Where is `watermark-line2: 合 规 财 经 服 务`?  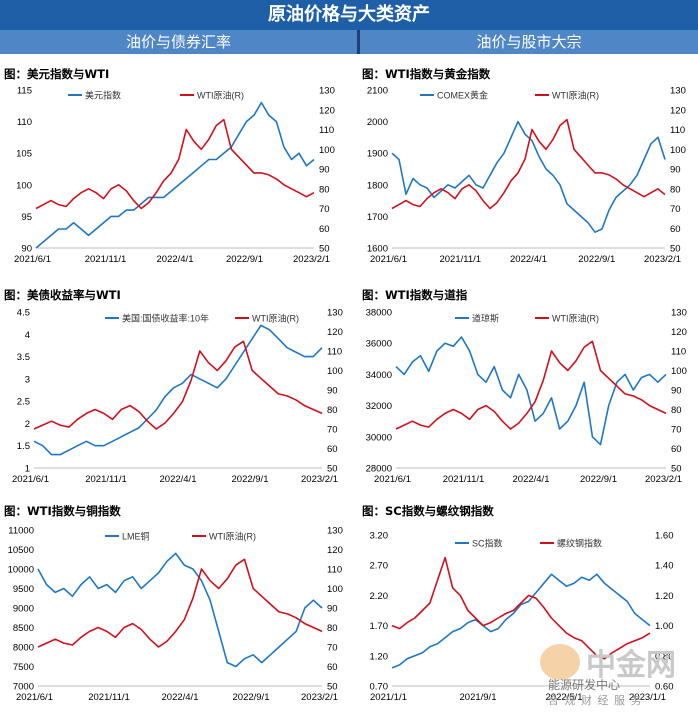 watermark-line2: 合 规 财 经 服 务 is located at coordinates (595, 700).